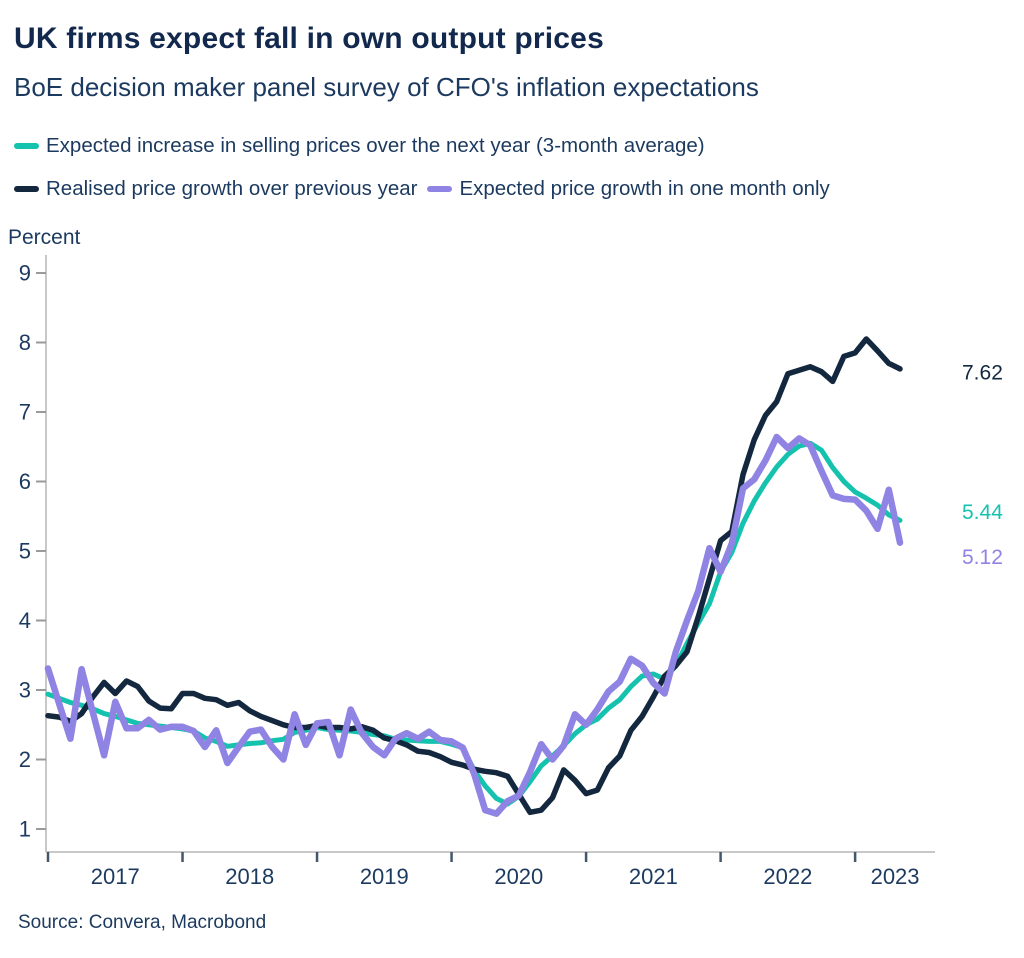 The image size is (1024, 958). I want to click on y-tick-label: 7, so click(25, 412).